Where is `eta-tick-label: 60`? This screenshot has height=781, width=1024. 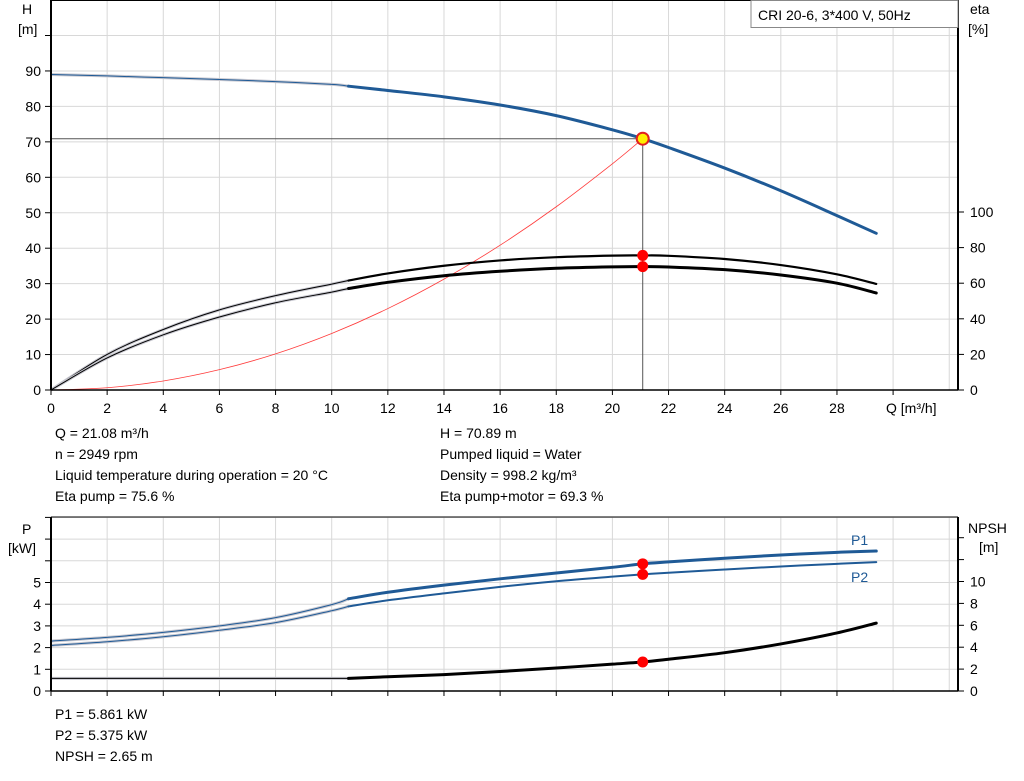 eta-tick-label: 60 is located at coordinates (978, 283).